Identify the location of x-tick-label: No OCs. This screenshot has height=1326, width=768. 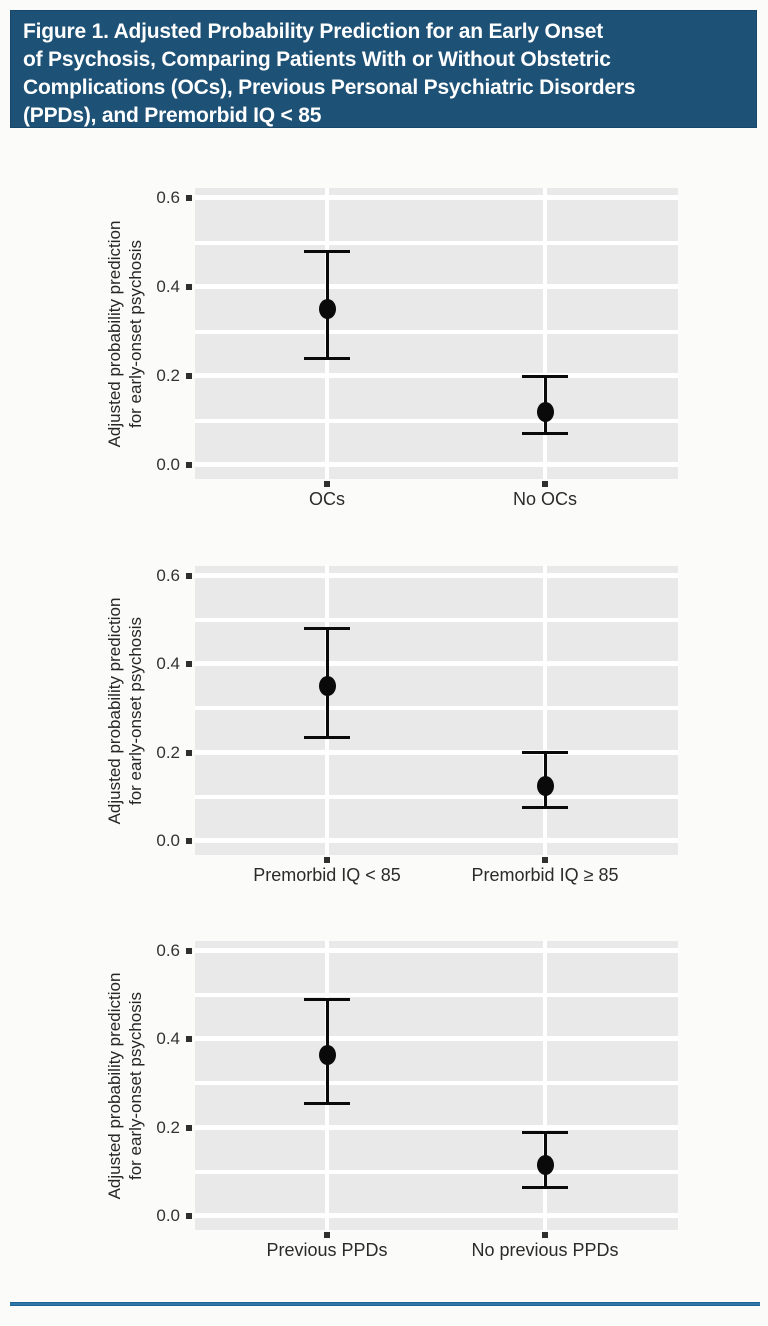
(544, 499).